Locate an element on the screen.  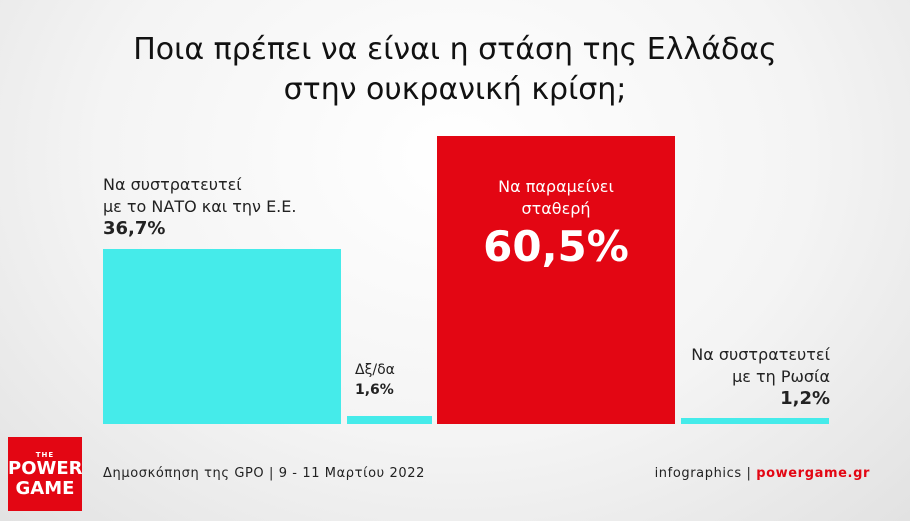
chart-title-line-2: στην ουκρανική κρίση; is located at coordinates (455, 89).